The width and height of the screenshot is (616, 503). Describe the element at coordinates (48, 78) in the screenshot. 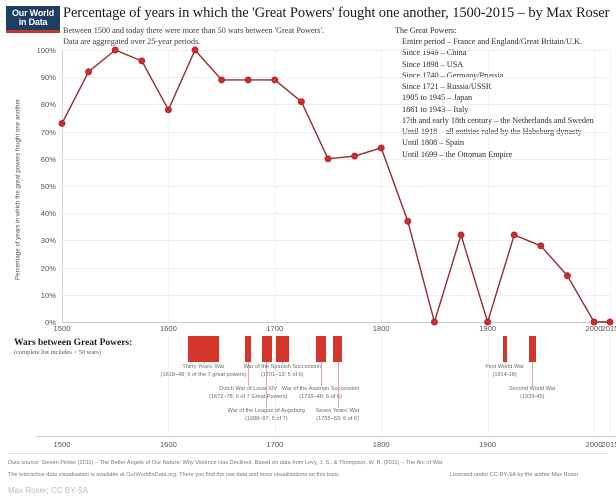

I see `y-tick-label: 90%` at that location.